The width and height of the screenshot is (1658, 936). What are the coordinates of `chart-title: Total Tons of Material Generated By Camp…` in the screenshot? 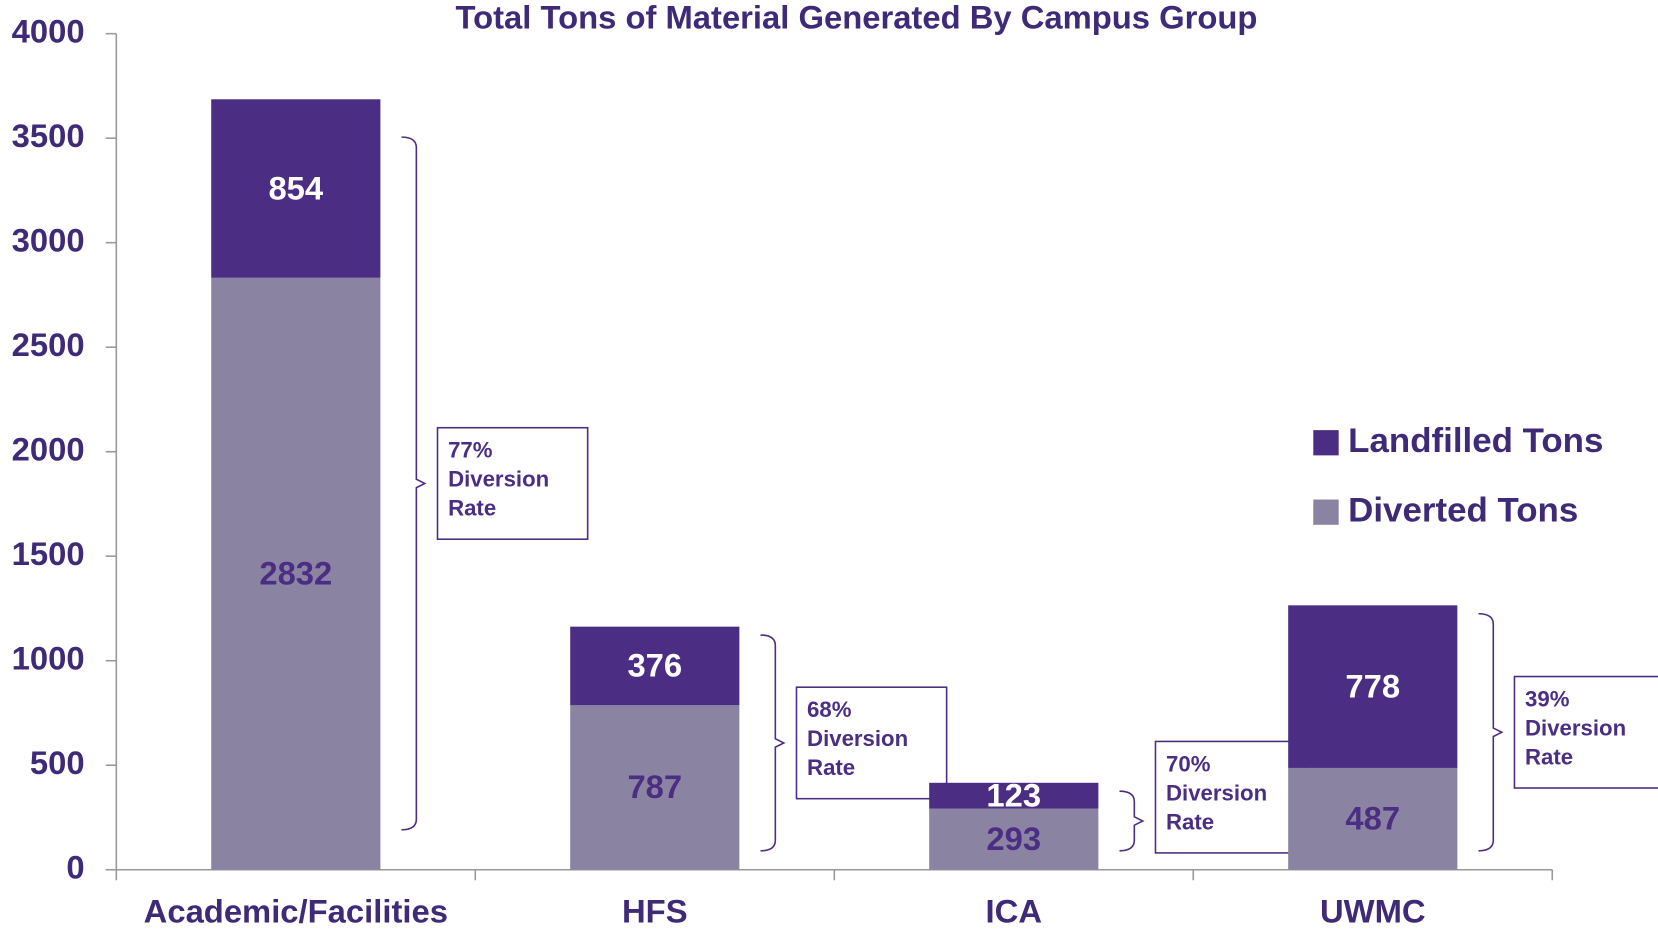 It's located at (857, 18).